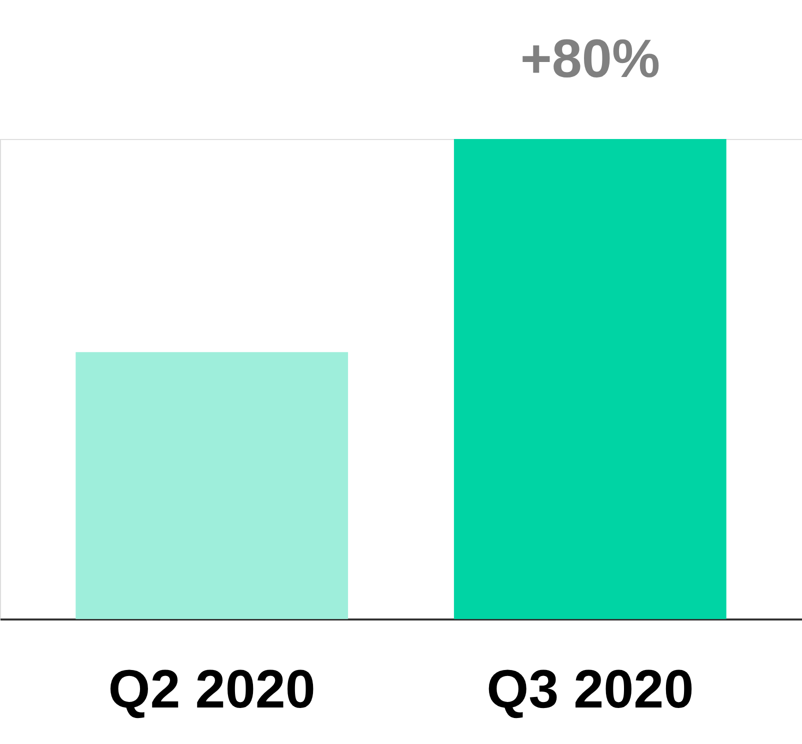  Describe the element at coordinates (590, 59) in the screenshot. I see `annotation: +80%` at that location.